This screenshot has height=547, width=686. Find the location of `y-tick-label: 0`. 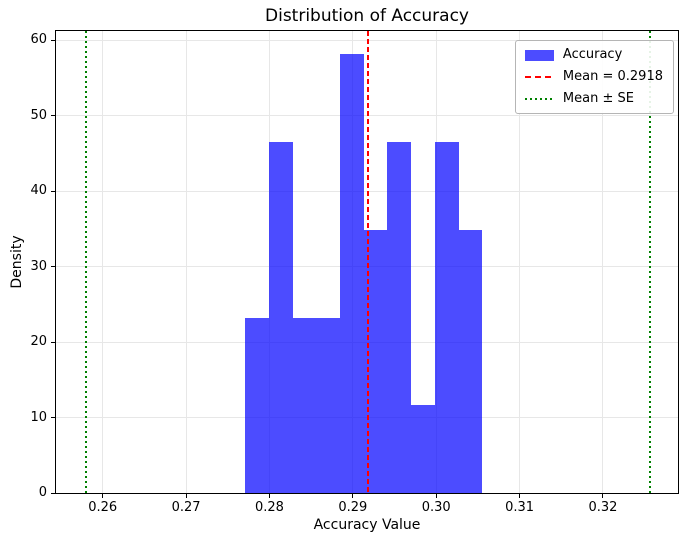

y-tick-label: 0 is located at coordinates (42, 492).